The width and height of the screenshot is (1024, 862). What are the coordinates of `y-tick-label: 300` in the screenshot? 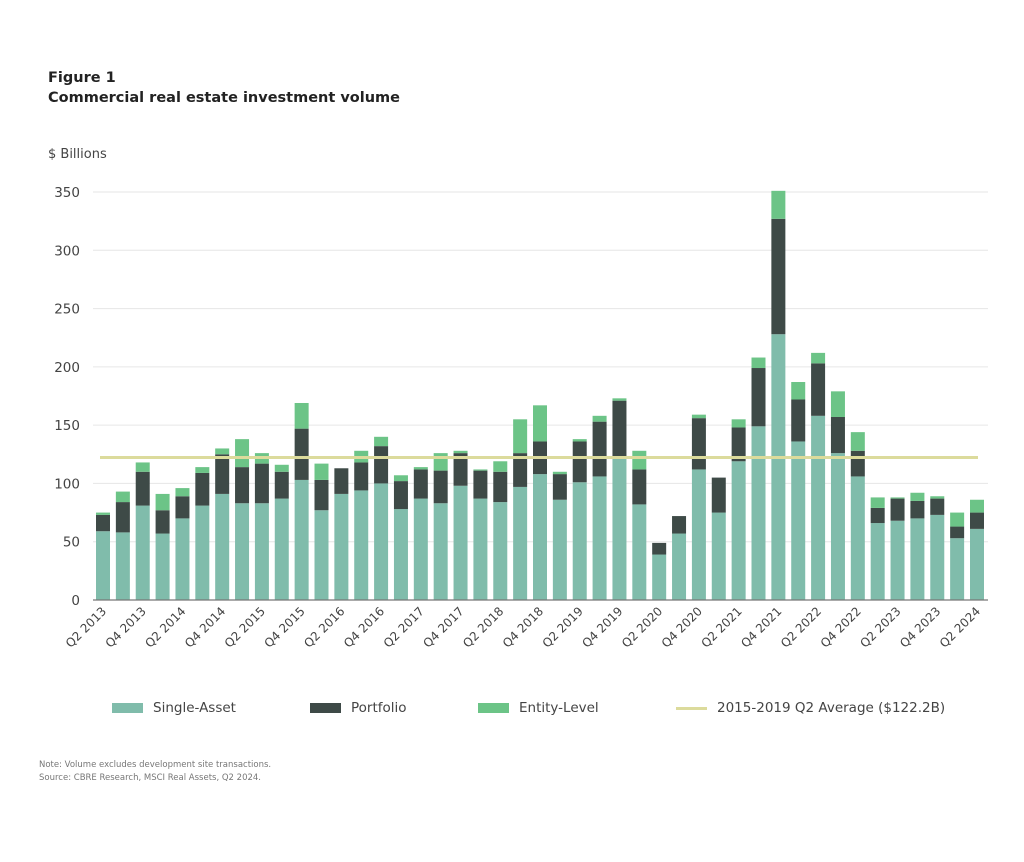 It's located at (67, 251).